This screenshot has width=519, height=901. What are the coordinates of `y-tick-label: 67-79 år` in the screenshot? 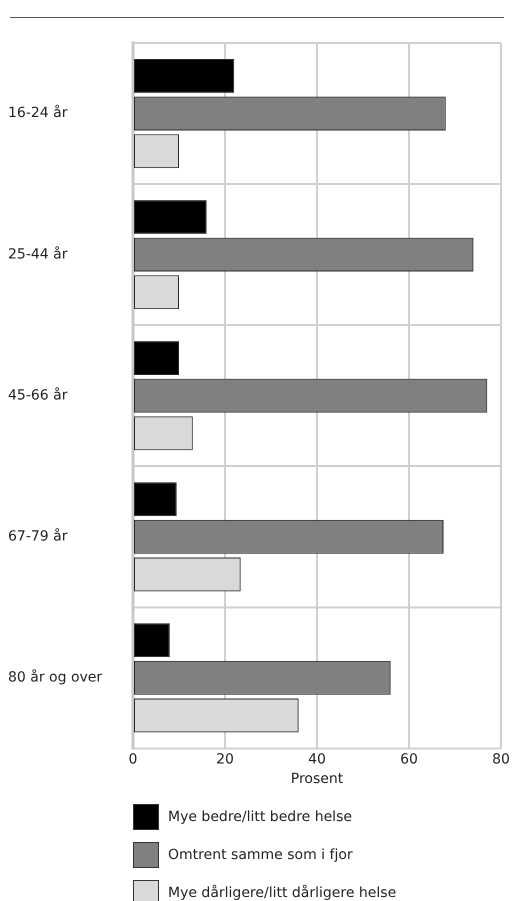 It's located at (38, 535).